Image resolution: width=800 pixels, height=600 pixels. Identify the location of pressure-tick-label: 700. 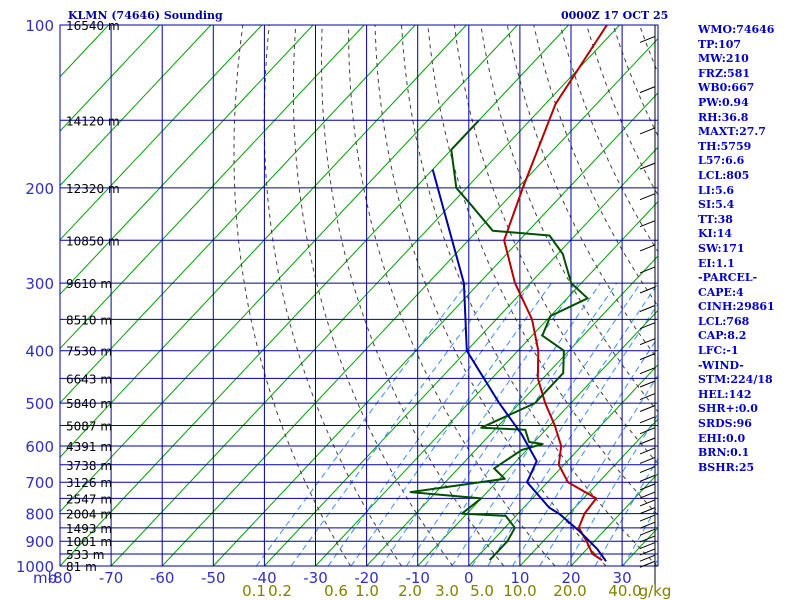
(39, 483).